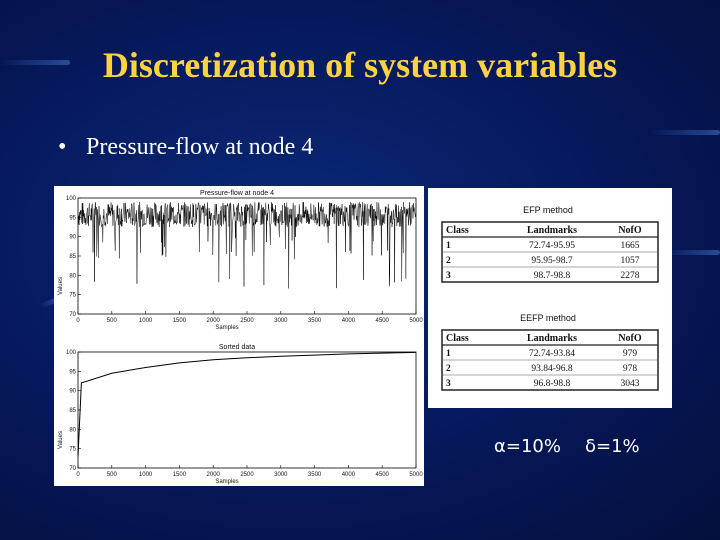 The height and width of the screenshot is (540, 720). Describe the element at coordinates (630, 246) in the screenshot. I see `table-cell: 1665` at that location.